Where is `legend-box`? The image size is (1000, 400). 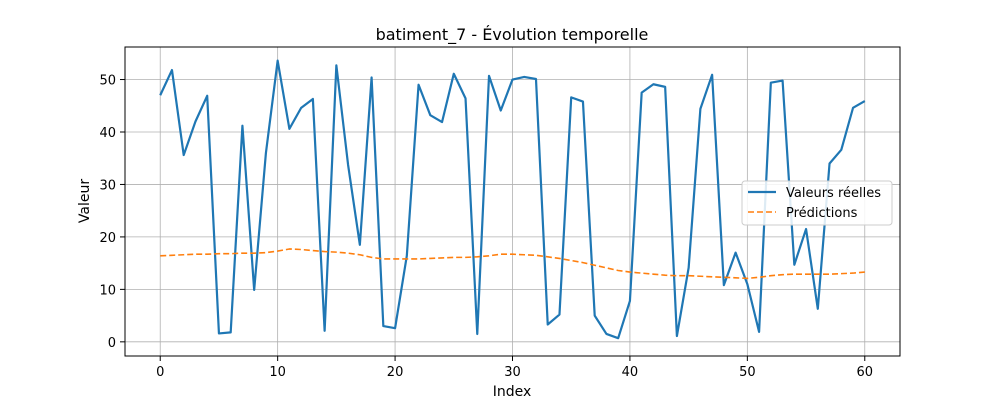 legend-box is located at coordinates (817, 203).